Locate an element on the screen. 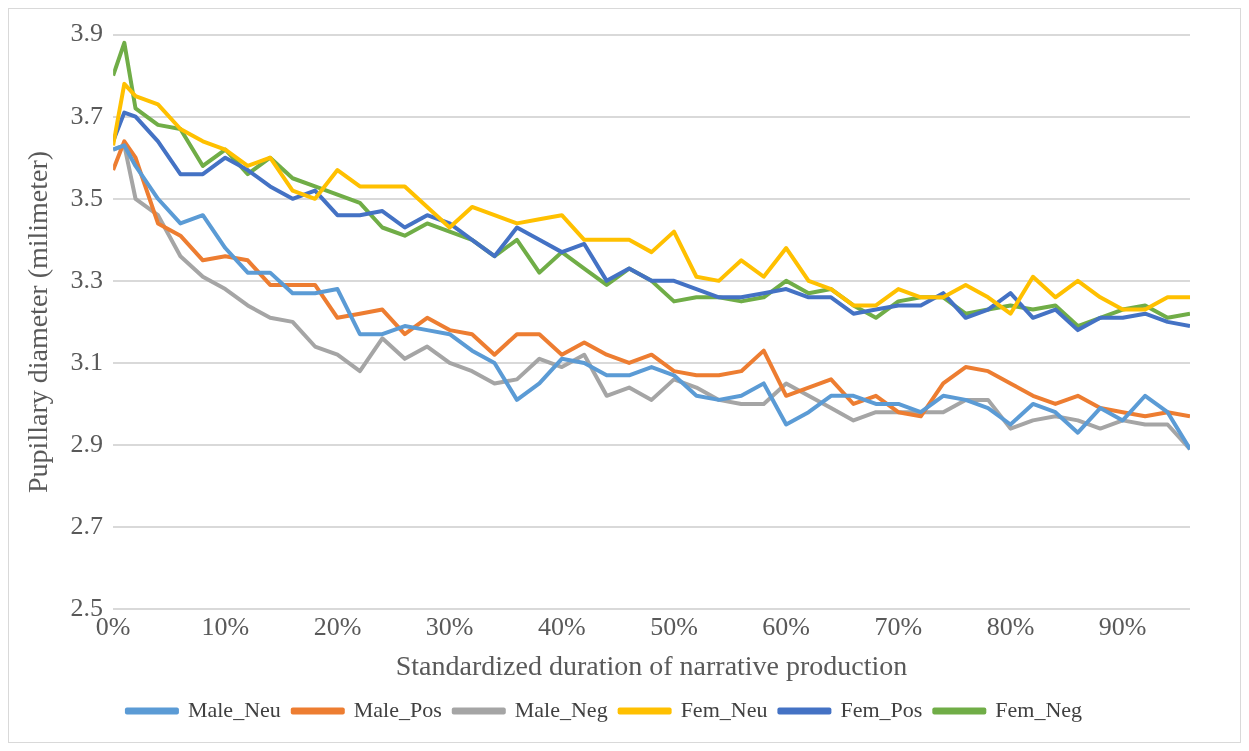 The width and height of the screenshot is (1249, 751). legend-label: Male_Pos is located at coordinates (397, 709).